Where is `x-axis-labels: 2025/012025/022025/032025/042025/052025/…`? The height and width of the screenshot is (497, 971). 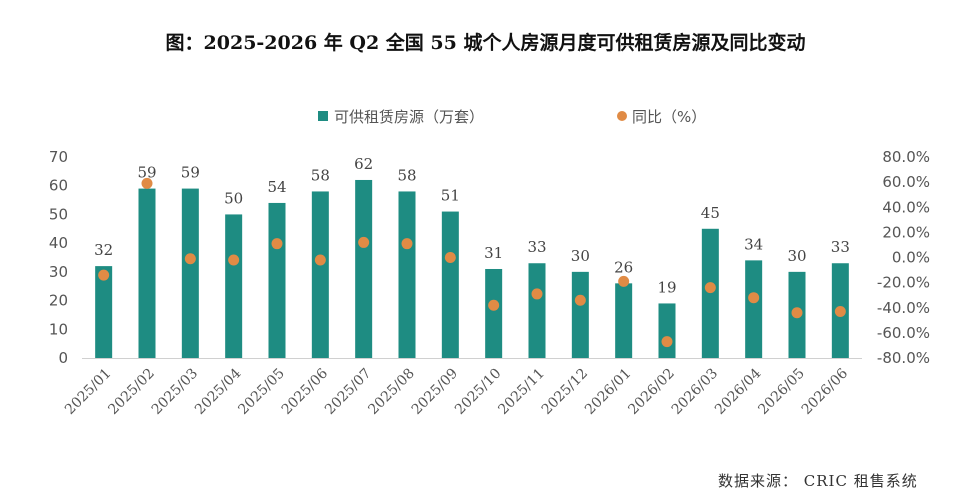 x-axis-labels: 2025/012025/022025/032025/042025/052025/… is located at coordinates (456, 391).